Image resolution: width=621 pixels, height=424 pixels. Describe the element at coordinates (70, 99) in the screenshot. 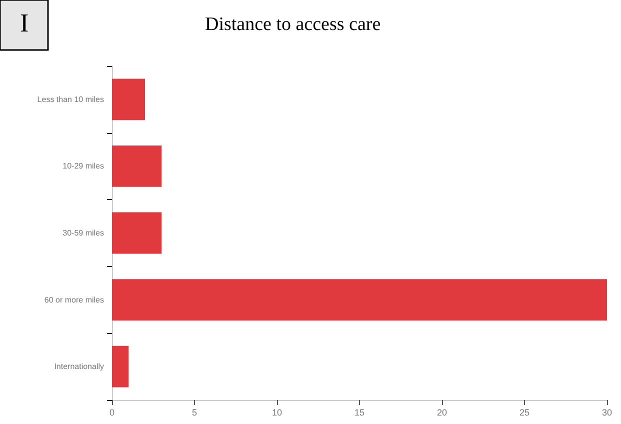

I see `y-tick-label: Less than 10 miles` at that location.